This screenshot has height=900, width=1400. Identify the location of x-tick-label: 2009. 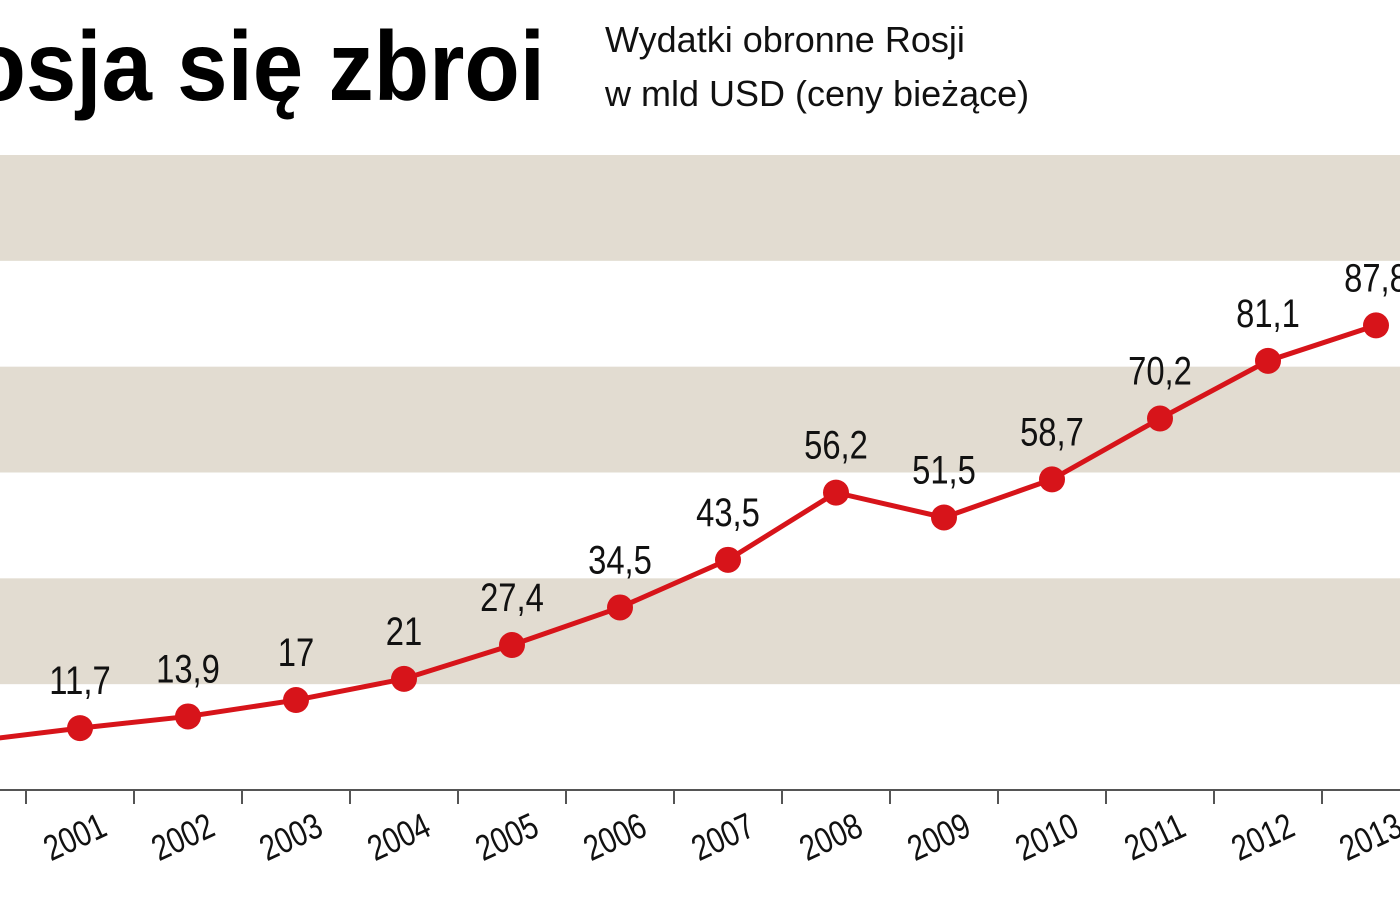
(938, 836).